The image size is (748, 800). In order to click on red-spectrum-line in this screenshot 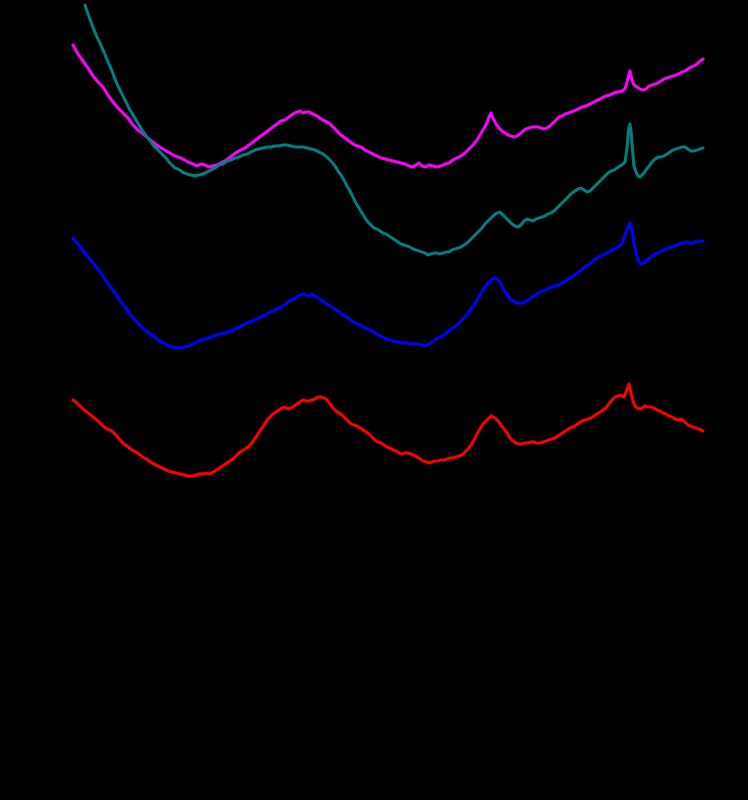, I will do `click(388, 430)`.